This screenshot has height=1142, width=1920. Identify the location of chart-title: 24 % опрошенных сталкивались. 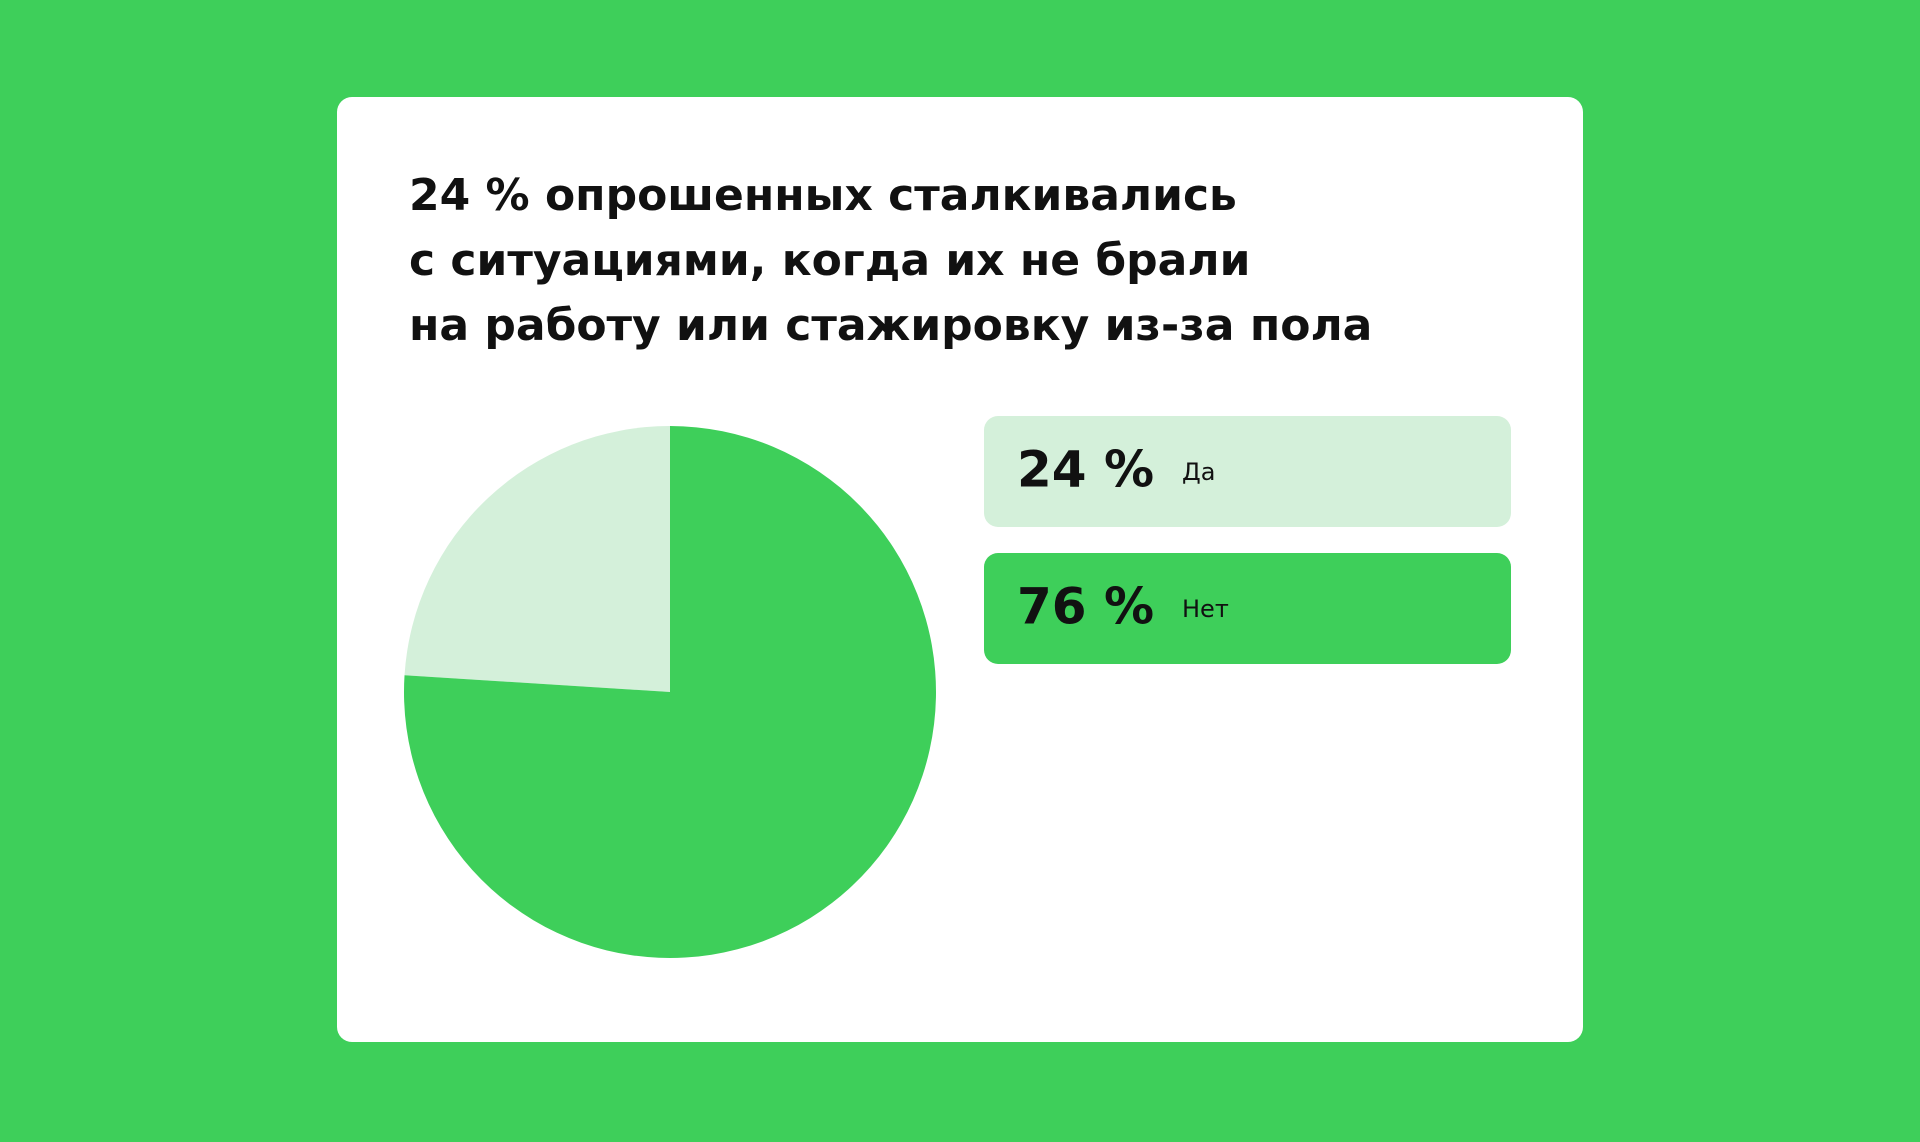
(823, 195).